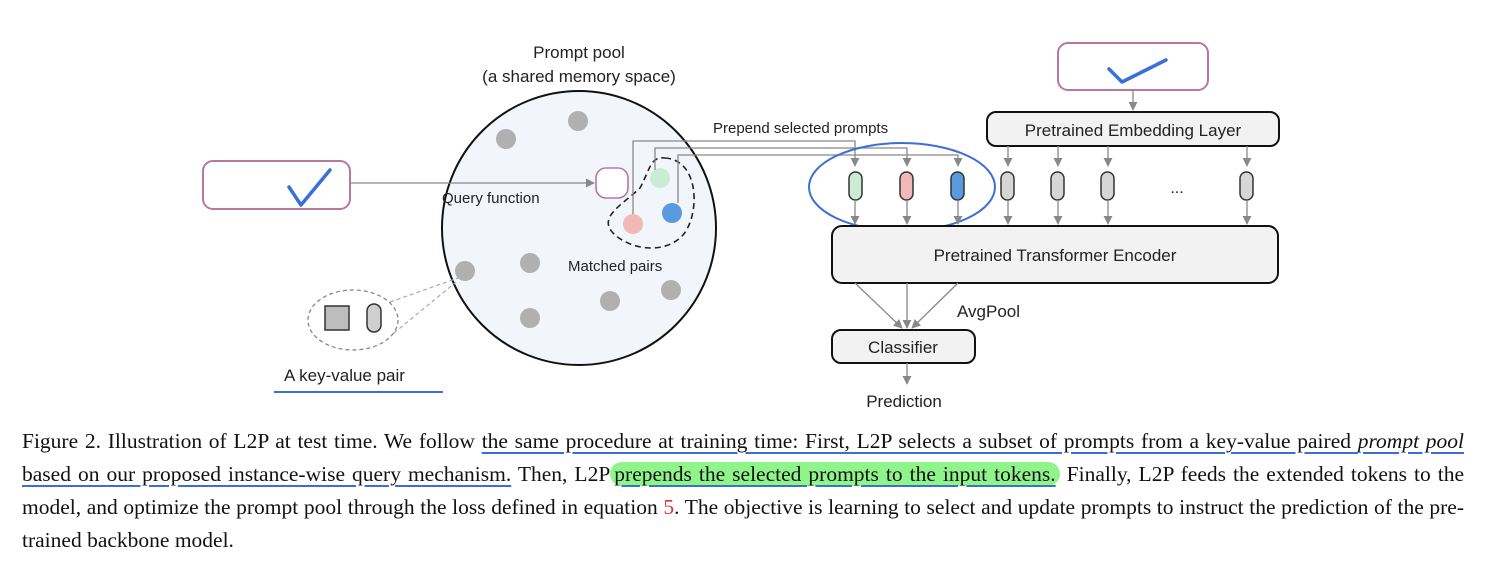  I want to click on prompt-token-green, so click(855, 186).